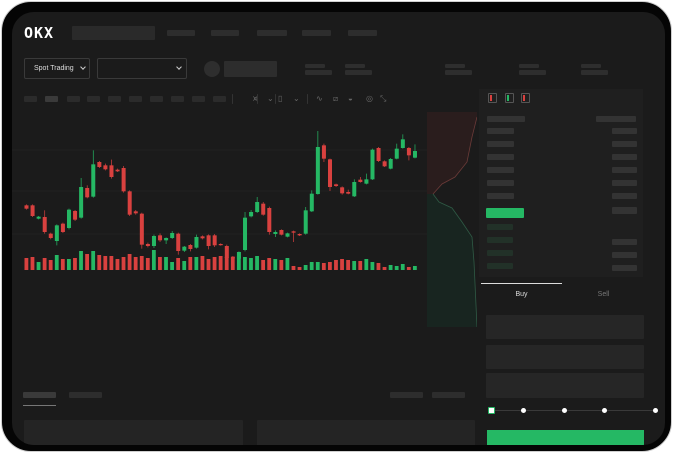 This screenshot has width=673, height=453. What do you see at coordinates (624, 170) in the screenshot?
I see `ask-amount` at bounding box center [624, 170].